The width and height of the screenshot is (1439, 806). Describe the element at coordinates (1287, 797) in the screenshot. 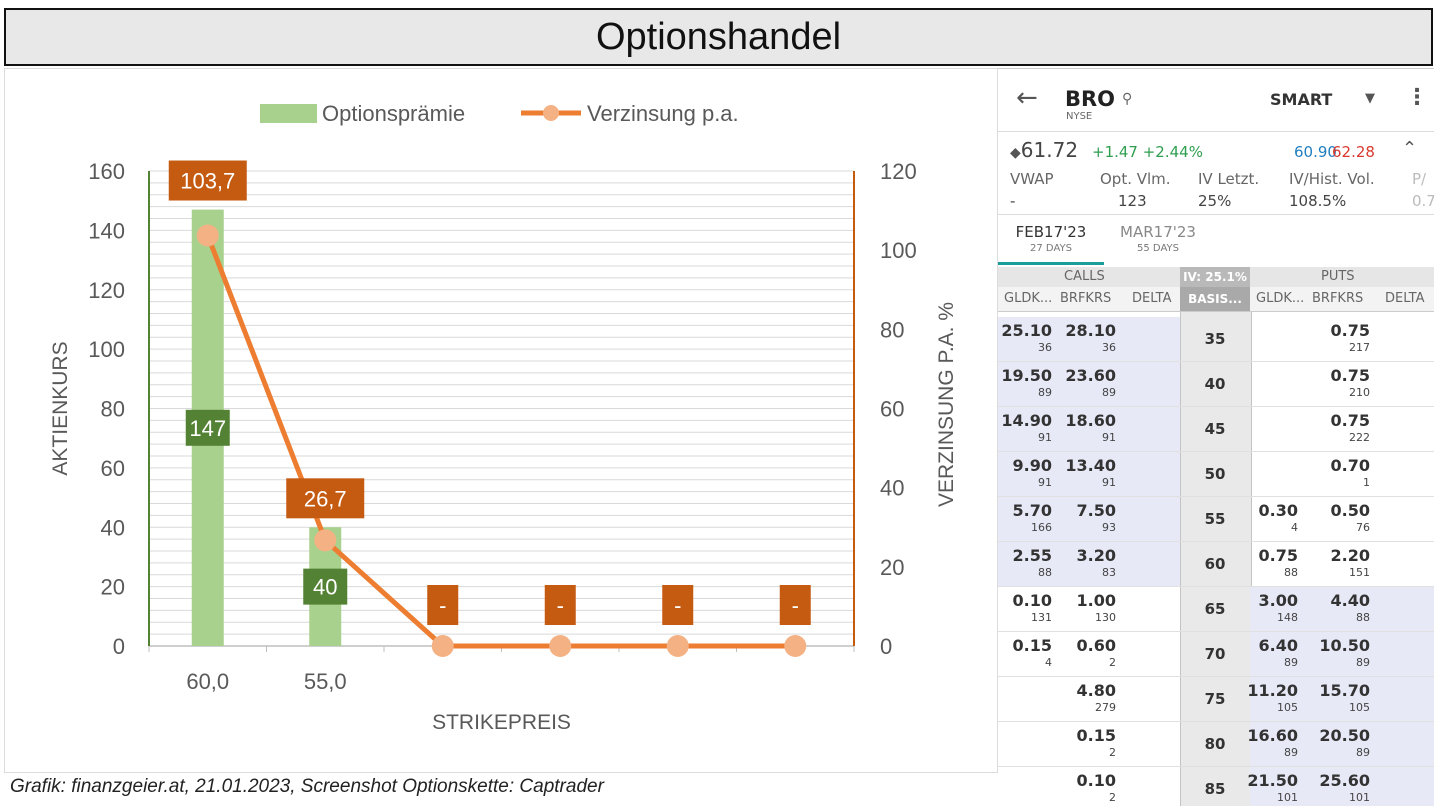

I see `put-bid-size: 101` at that location.